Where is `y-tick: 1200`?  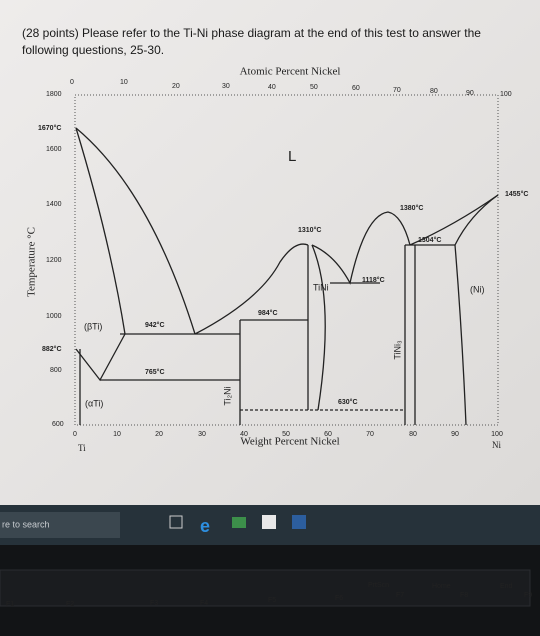 y-tick: 1200 is located at coordinates (54, 260).